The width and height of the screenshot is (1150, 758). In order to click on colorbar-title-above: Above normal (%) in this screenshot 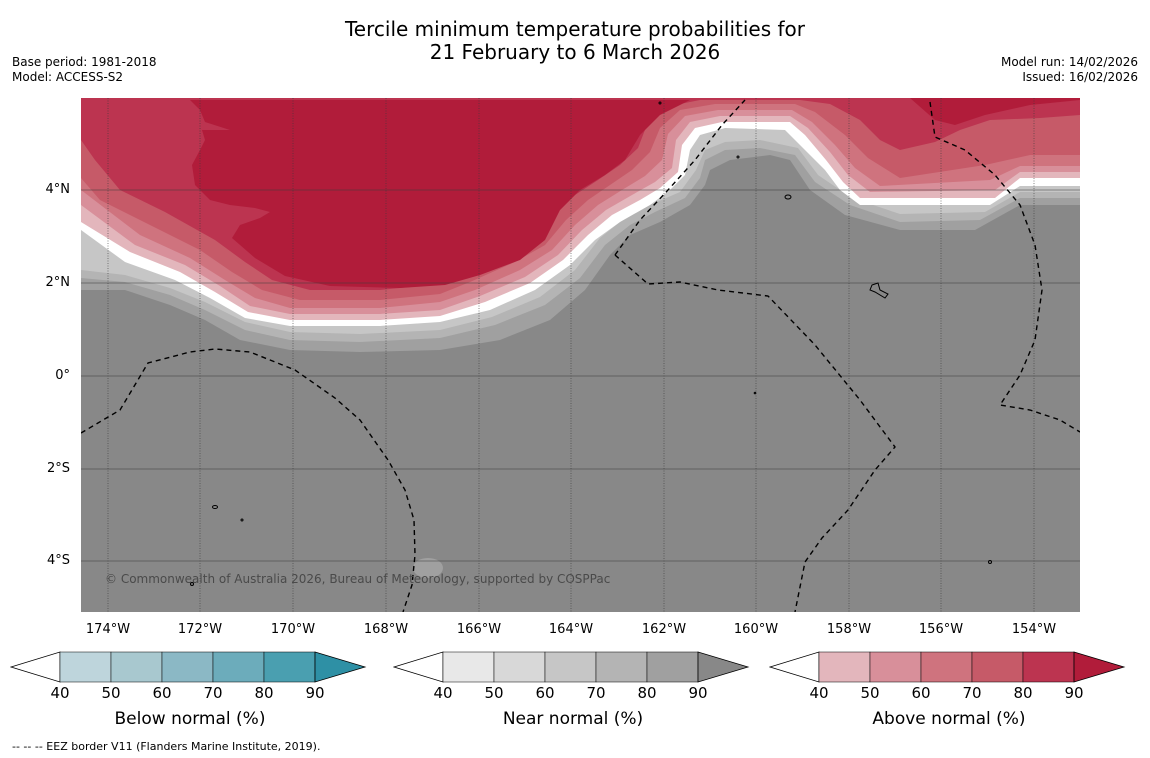, I will do `click(949, 719)`.